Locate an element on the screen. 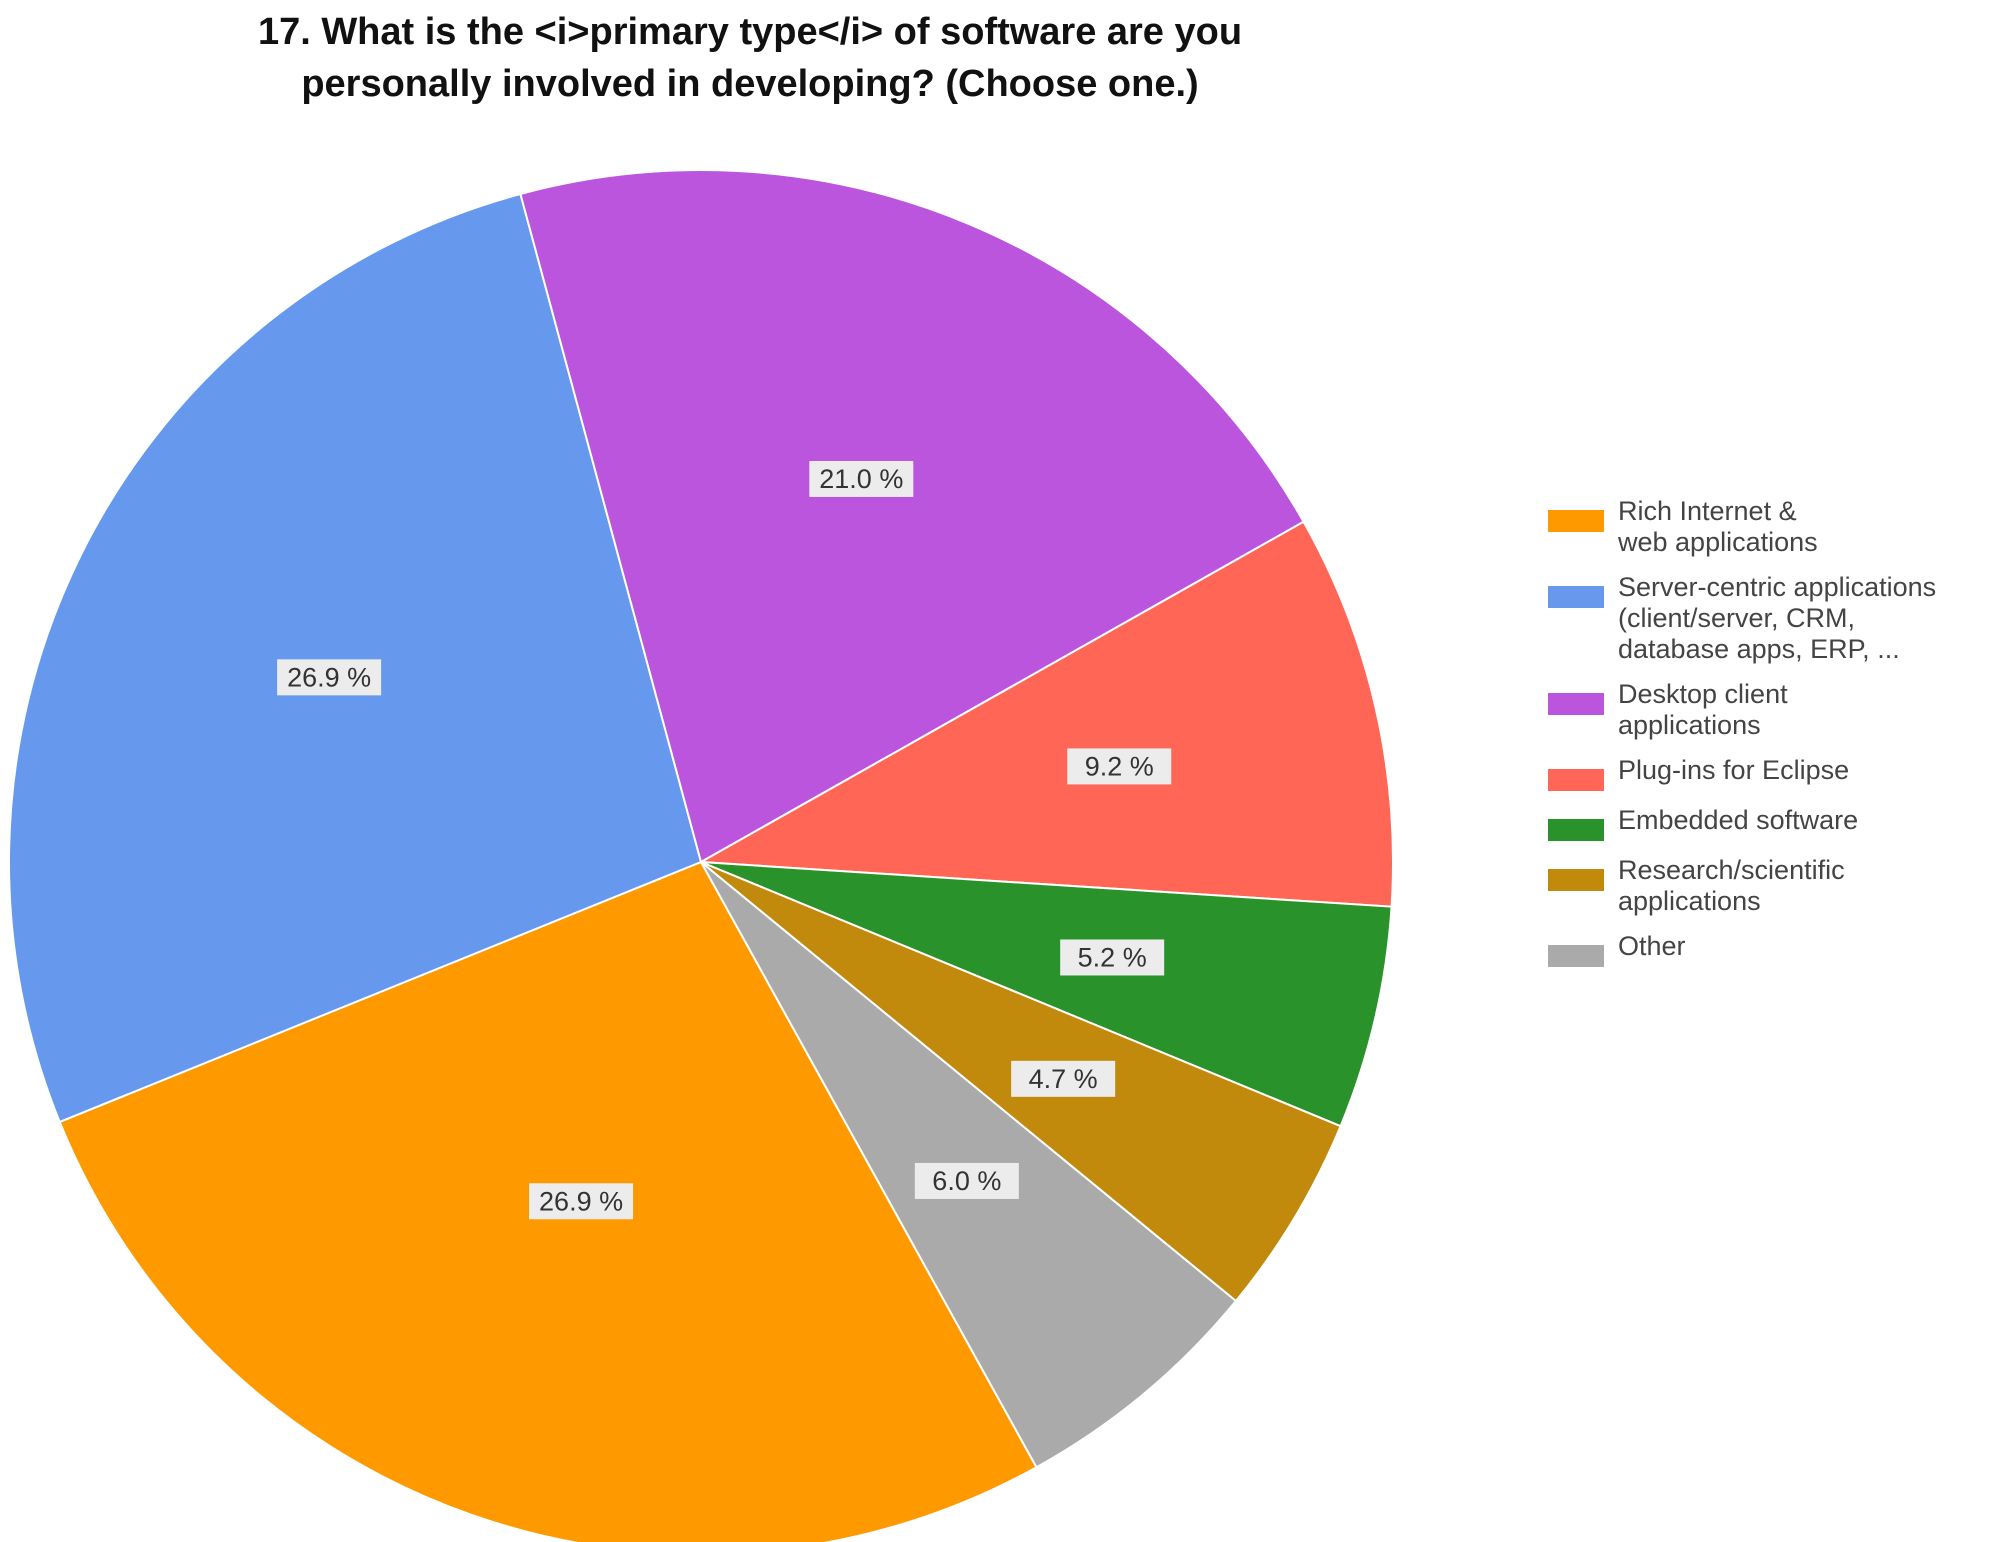 Image resolution: width=2000 pixels, height=1542 pixels. legend-label-line: Plug-ins for Eclipse is located at coordinates (1734, 770).